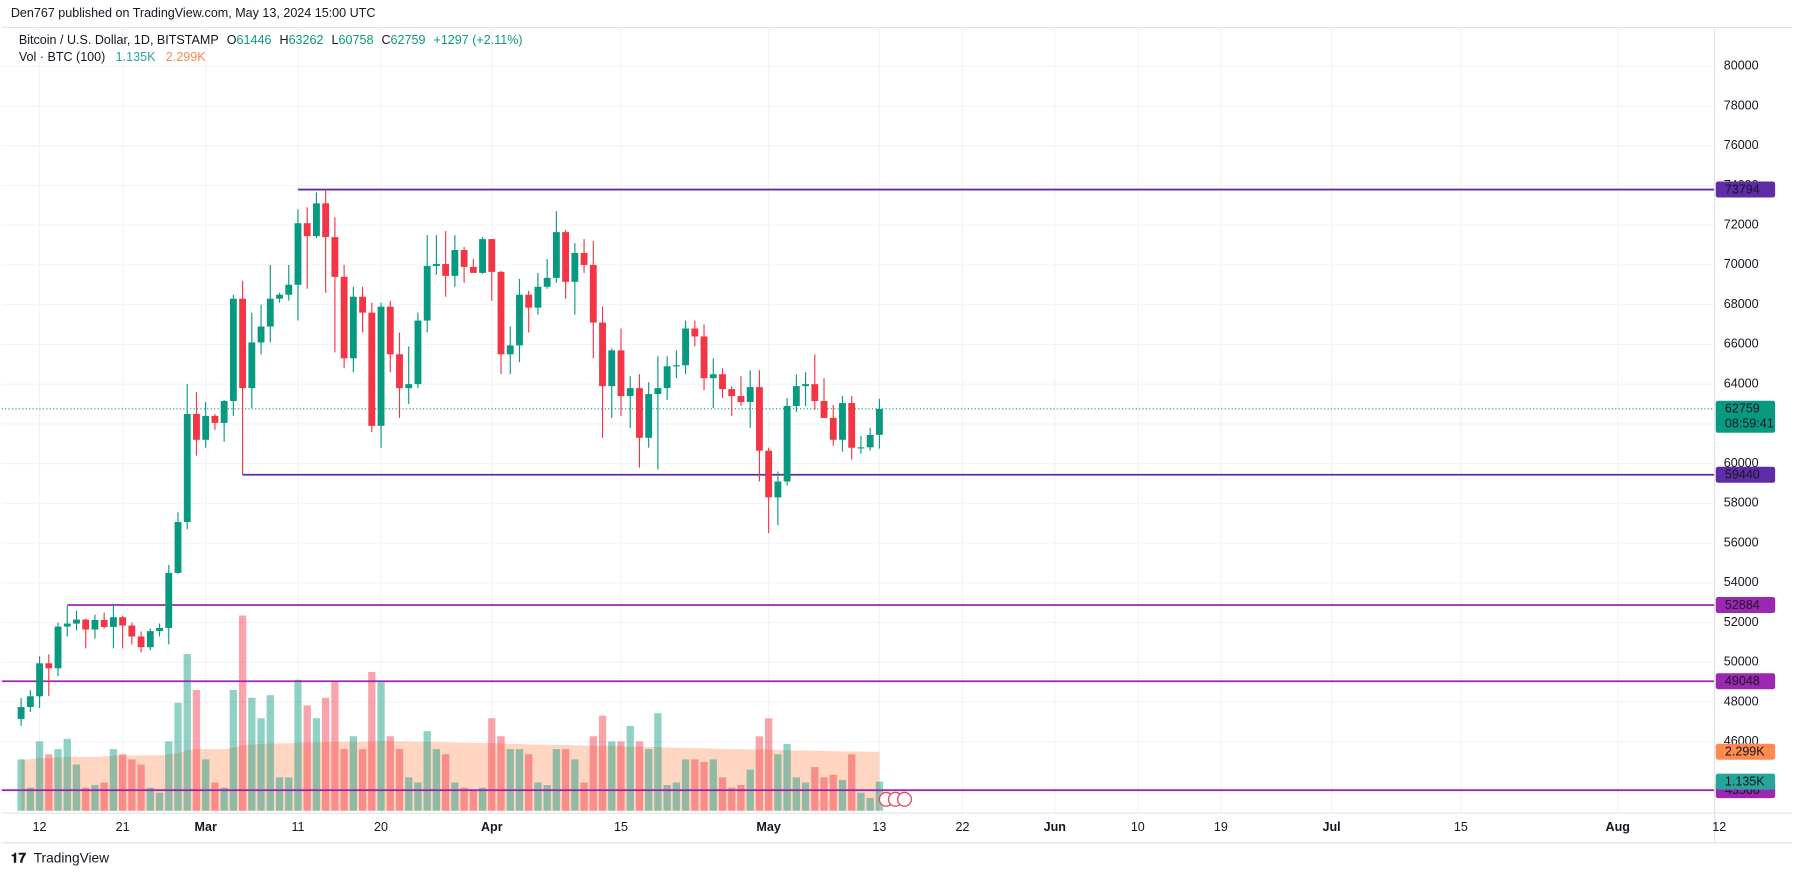 The height and width of the screenshot is (877, 1794). I want to click on x-tick-label: 15, so click(1461, 827).